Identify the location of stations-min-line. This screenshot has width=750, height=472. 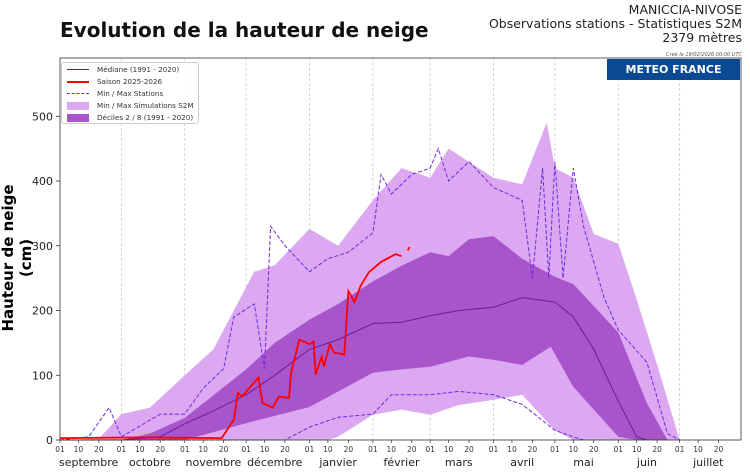
(322, 415).